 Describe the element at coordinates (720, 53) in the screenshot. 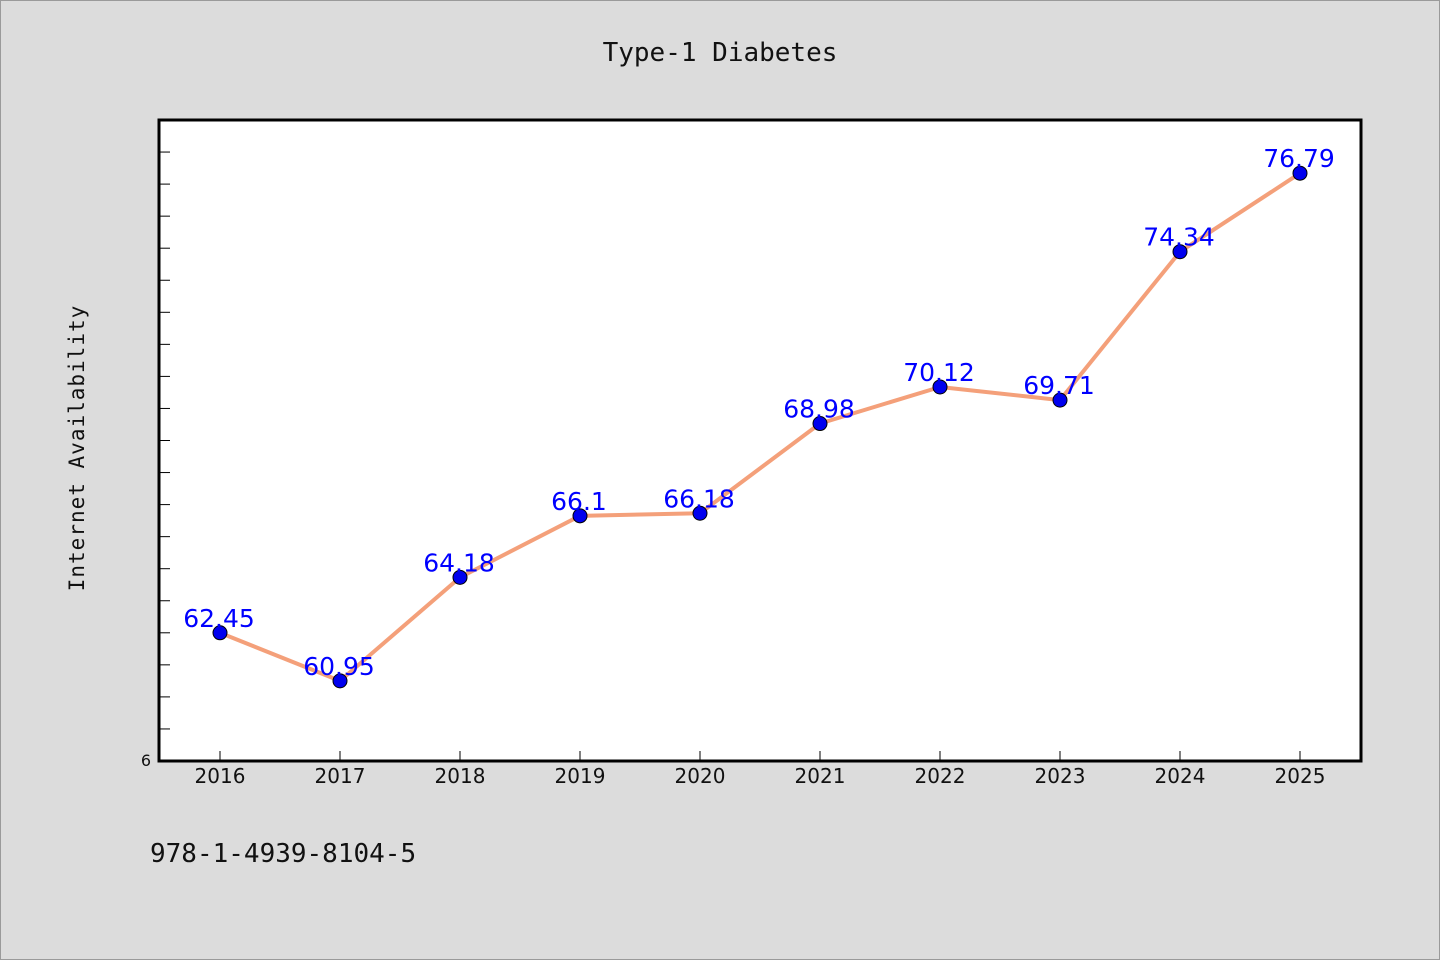

I see `chart-title: Type-1 Diabetes` at that location.